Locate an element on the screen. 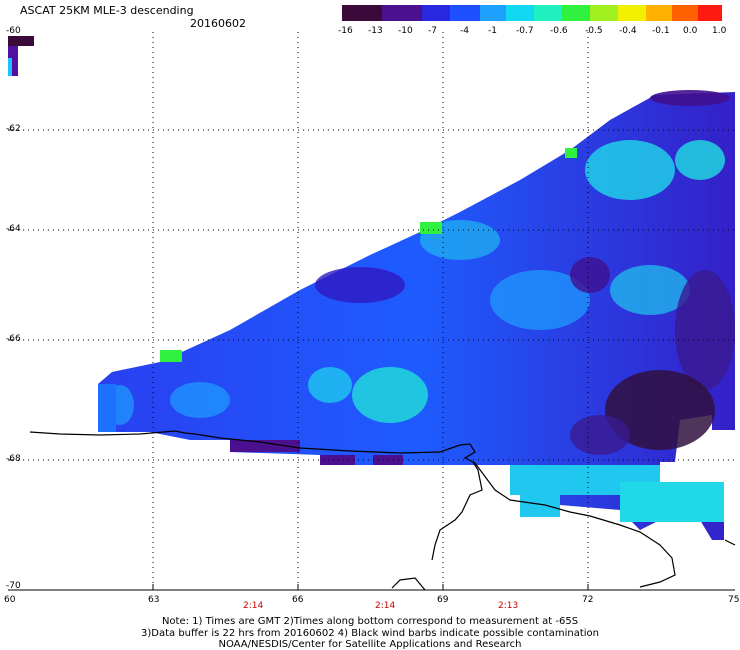 The width and height of the screenshot is (740, 650). lon-label: 75 is located at coordinates (734, 600).